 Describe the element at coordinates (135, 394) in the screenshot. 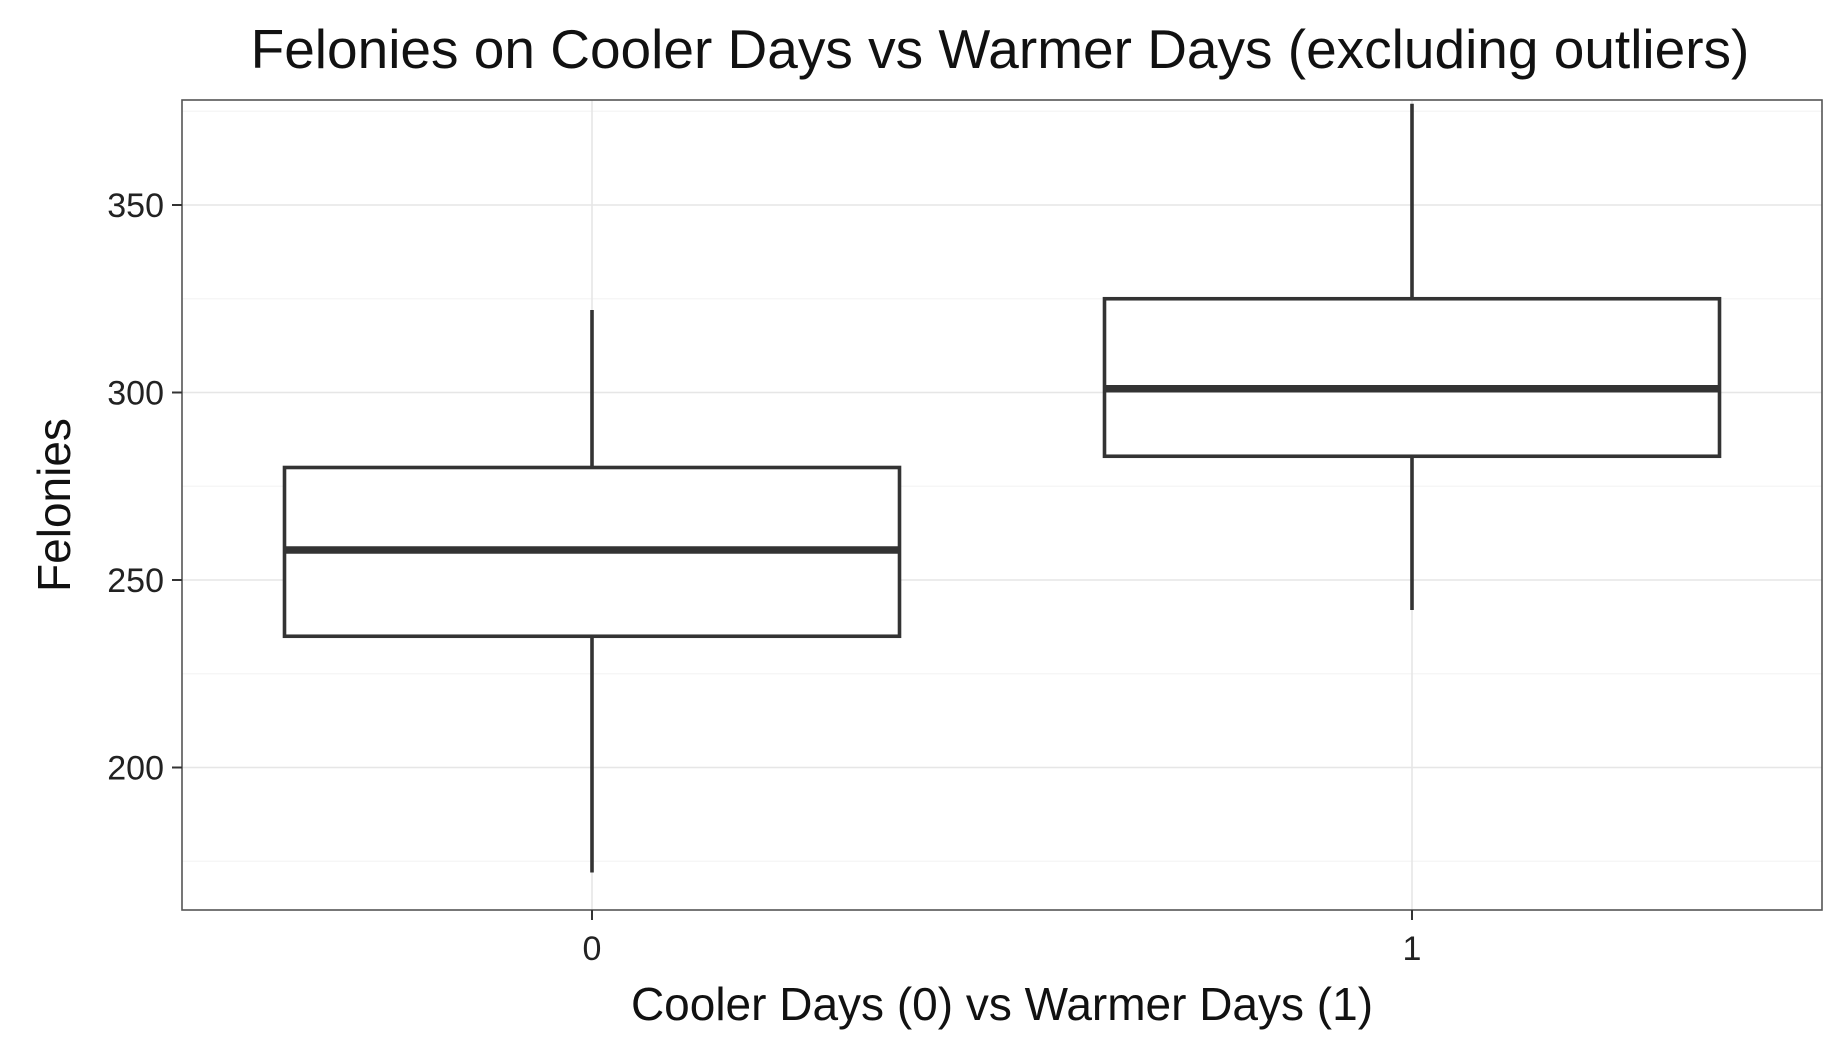

I see `y-tick-label: 300` at that location.